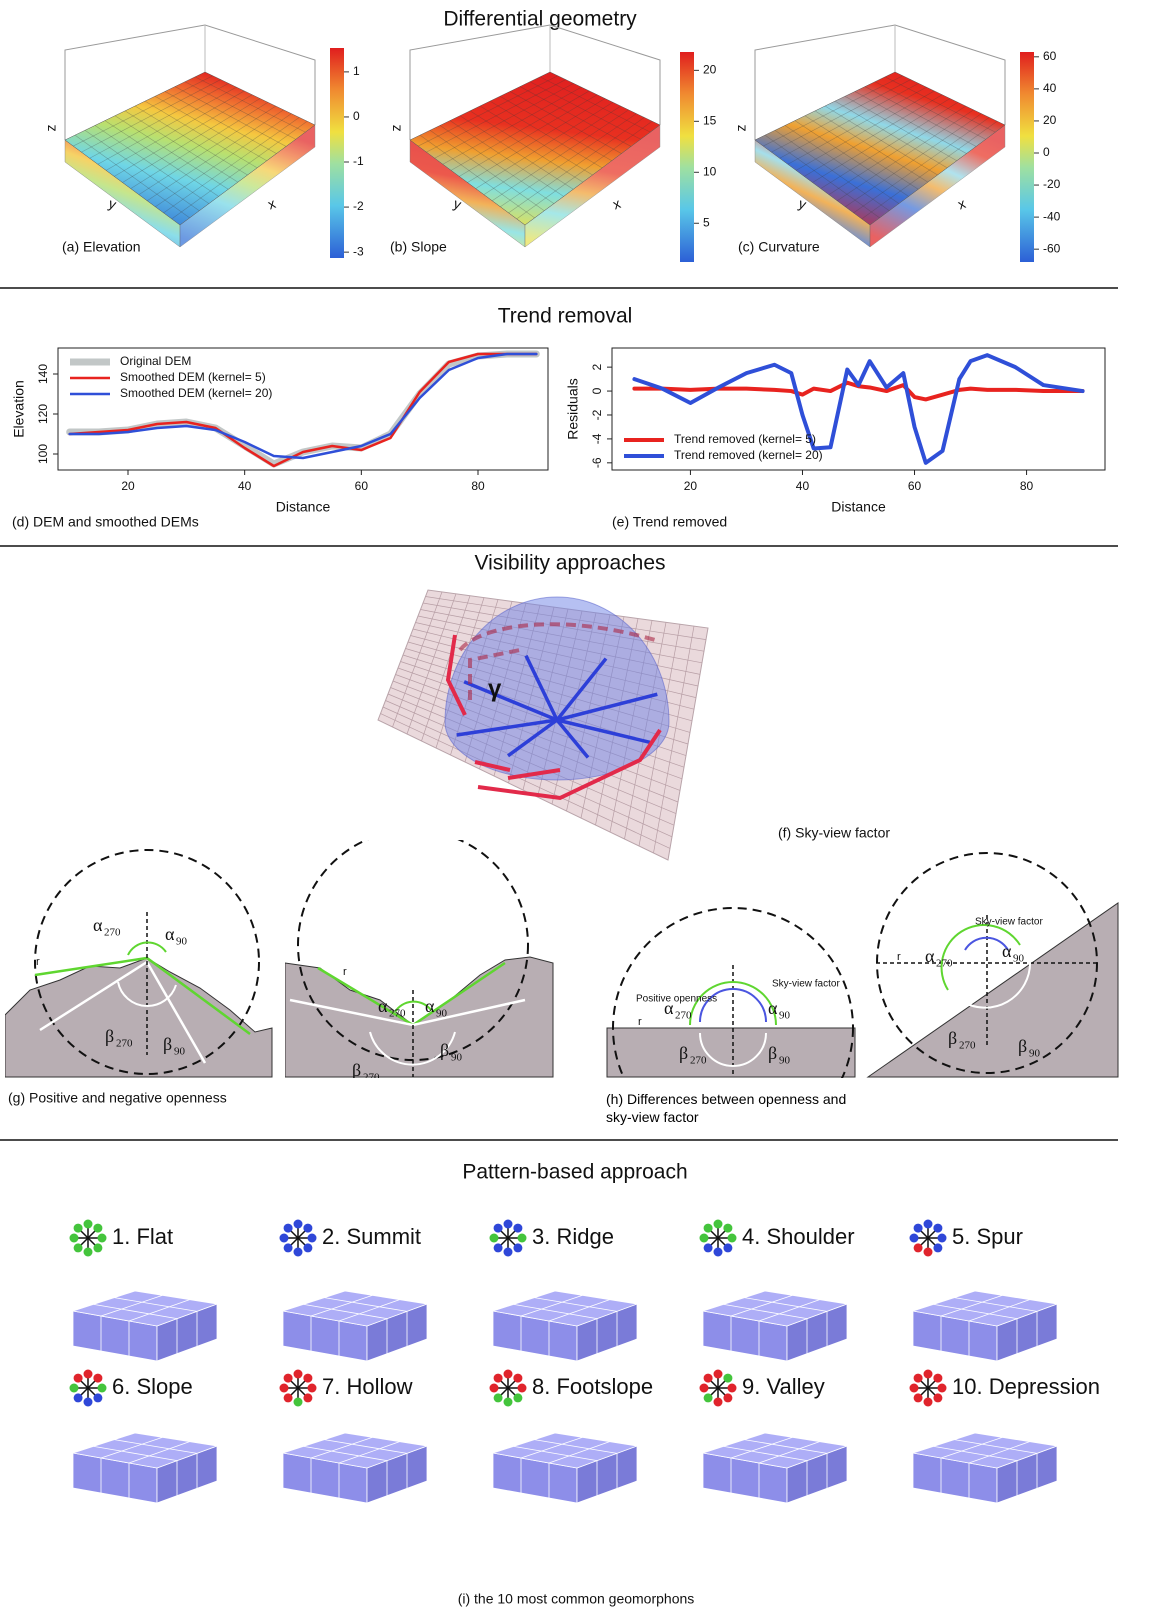  Describe the element at coordinates (597, 414) in the screenshot. I see `y-tick-label: -2` at that location.